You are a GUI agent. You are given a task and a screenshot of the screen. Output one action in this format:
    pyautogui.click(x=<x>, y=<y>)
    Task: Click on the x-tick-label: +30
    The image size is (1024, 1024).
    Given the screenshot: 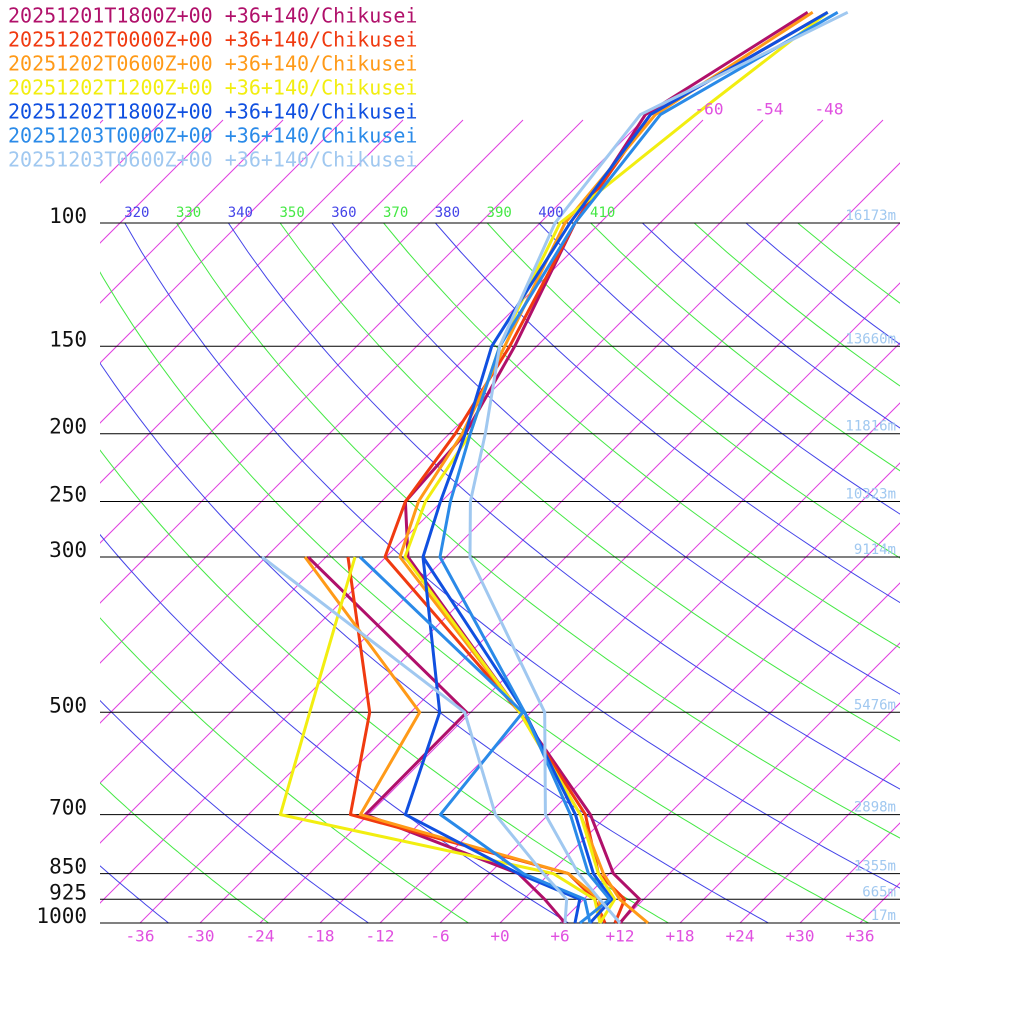 What is the action you would take?
    pyautogui.click(x=800, y=936)
    